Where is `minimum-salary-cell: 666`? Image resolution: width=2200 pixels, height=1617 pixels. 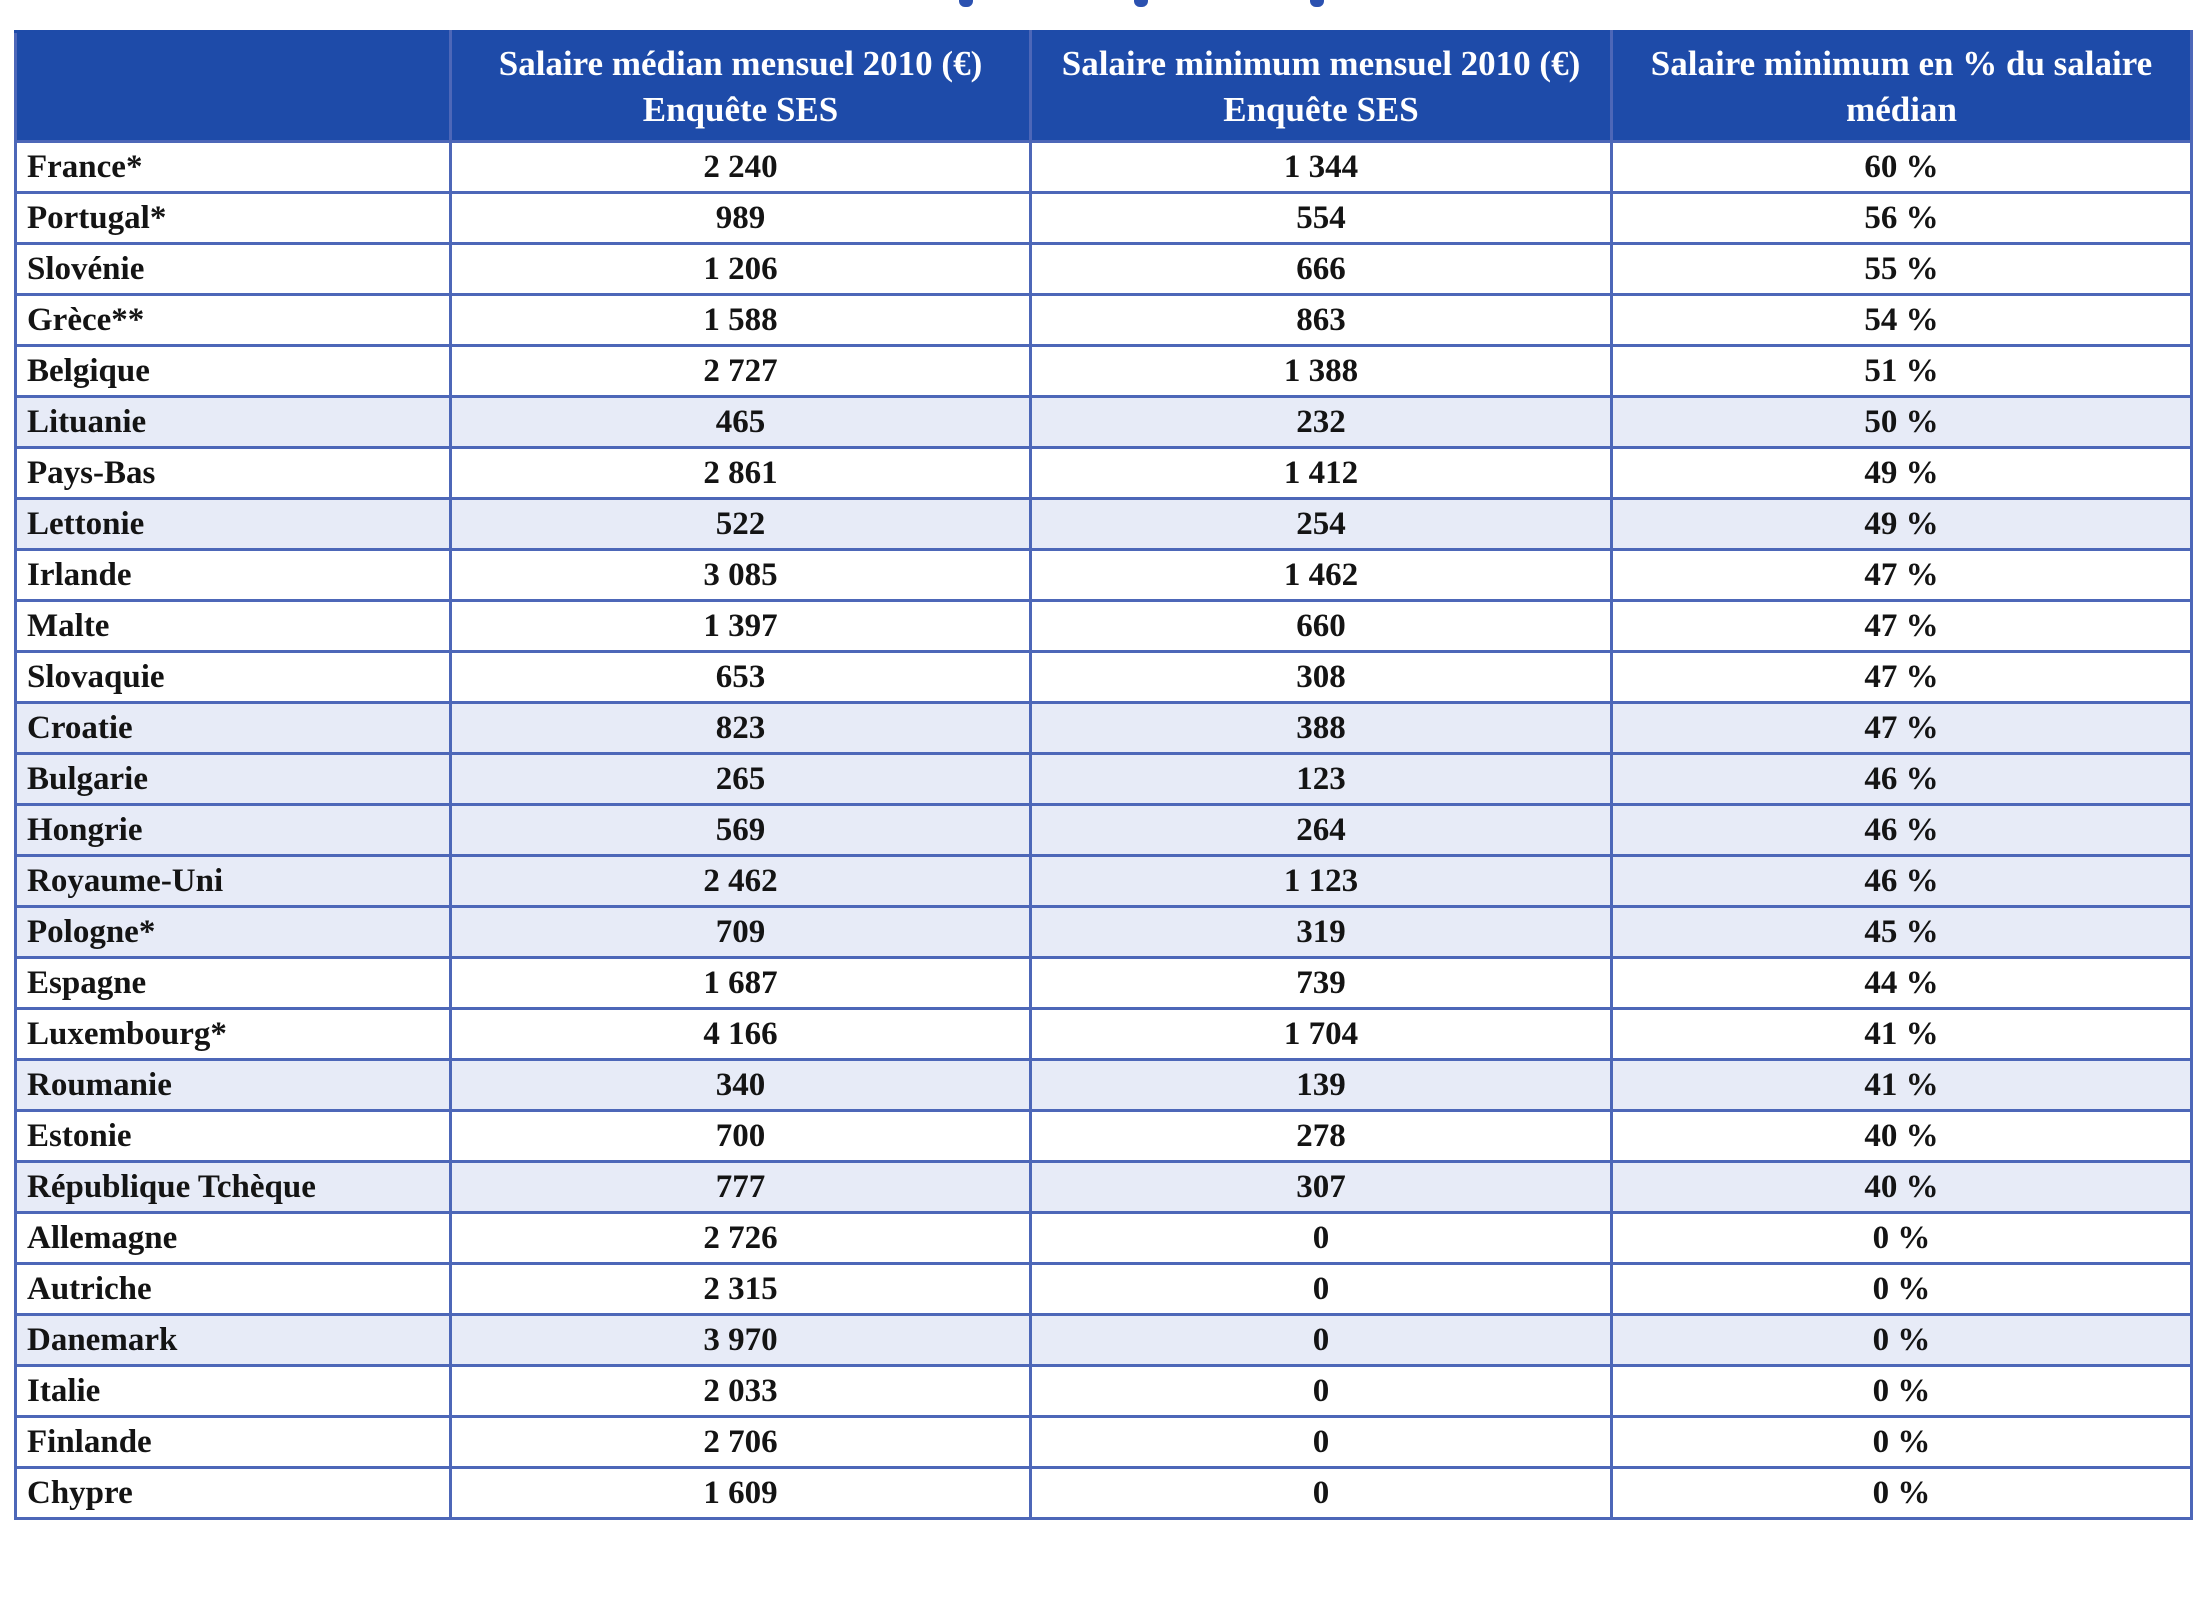 minimum-salary-cell: 666 is located at coordinates (1321, 269).